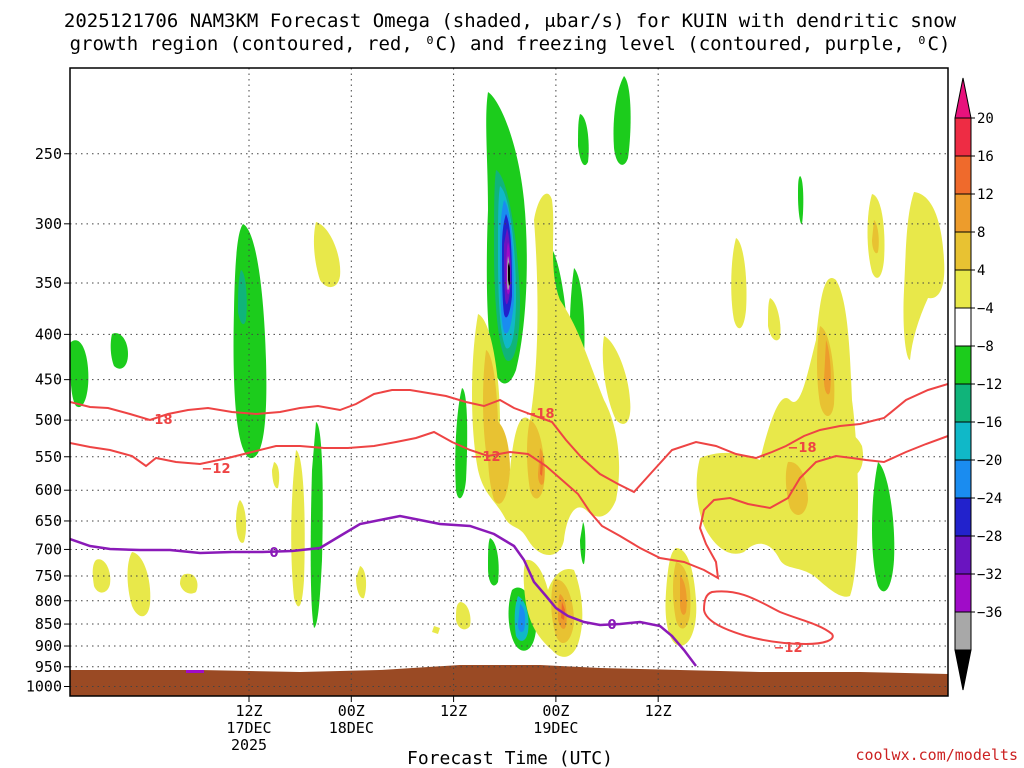  Describe the element at coordinates (48, 334) in the screenshot. I see `pressure-tick-label: 400` at that location.